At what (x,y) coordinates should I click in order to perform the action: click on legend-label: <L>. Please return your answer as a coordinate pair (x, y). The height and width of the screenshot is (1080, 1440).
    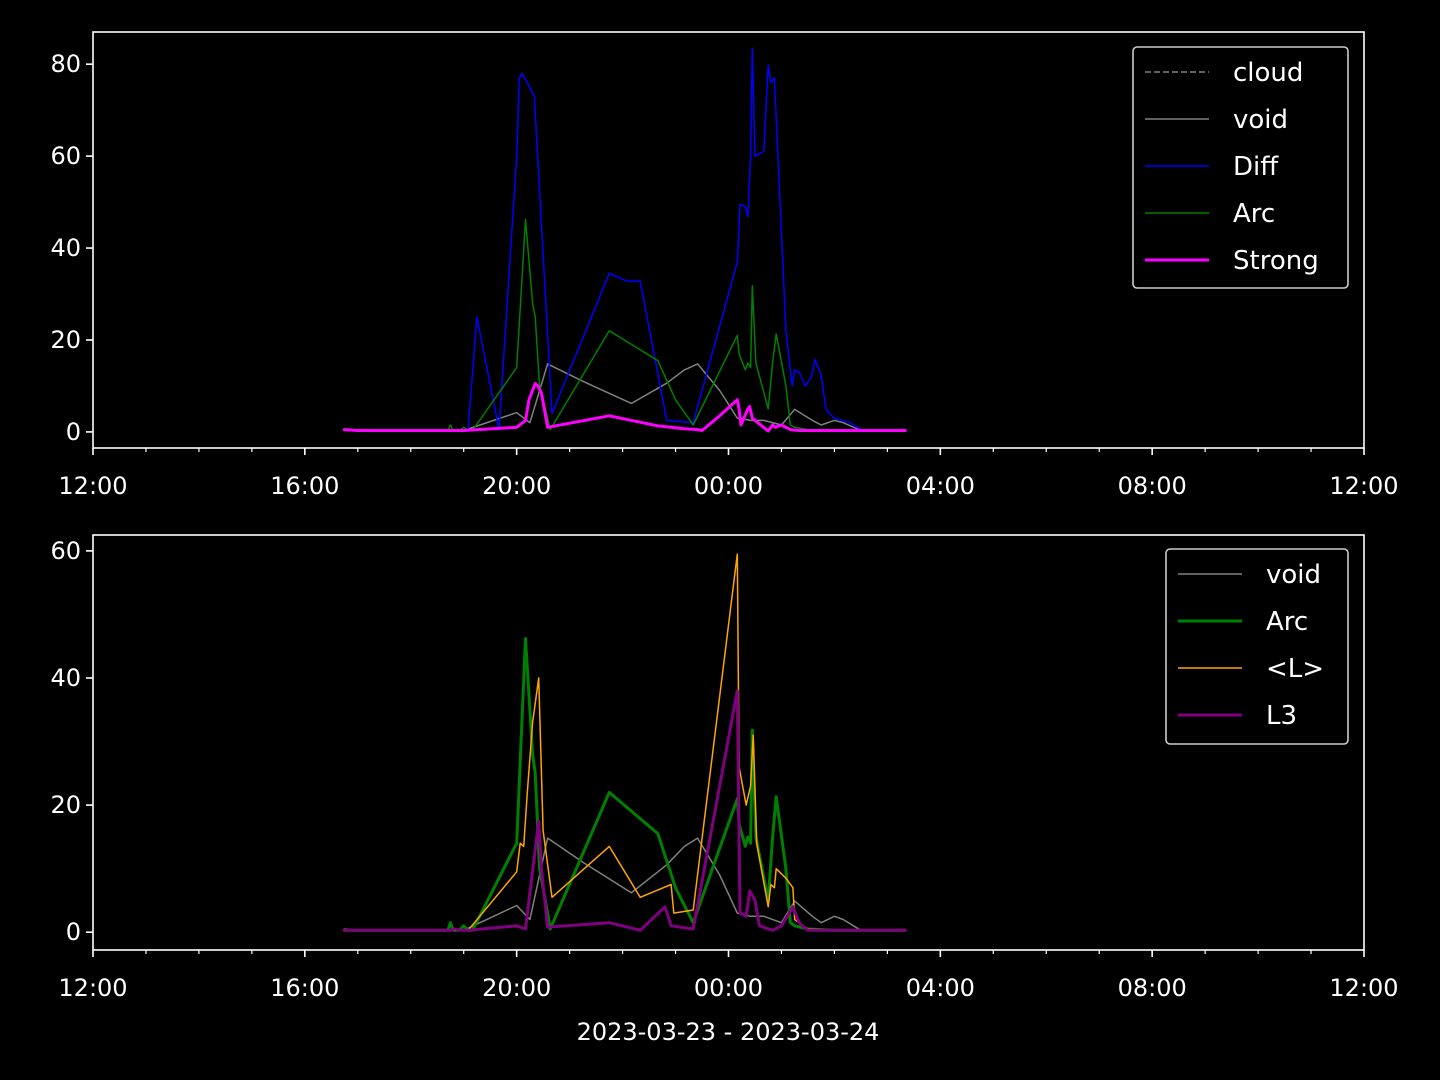
    Looking at the image, I should click on (1295, 669).